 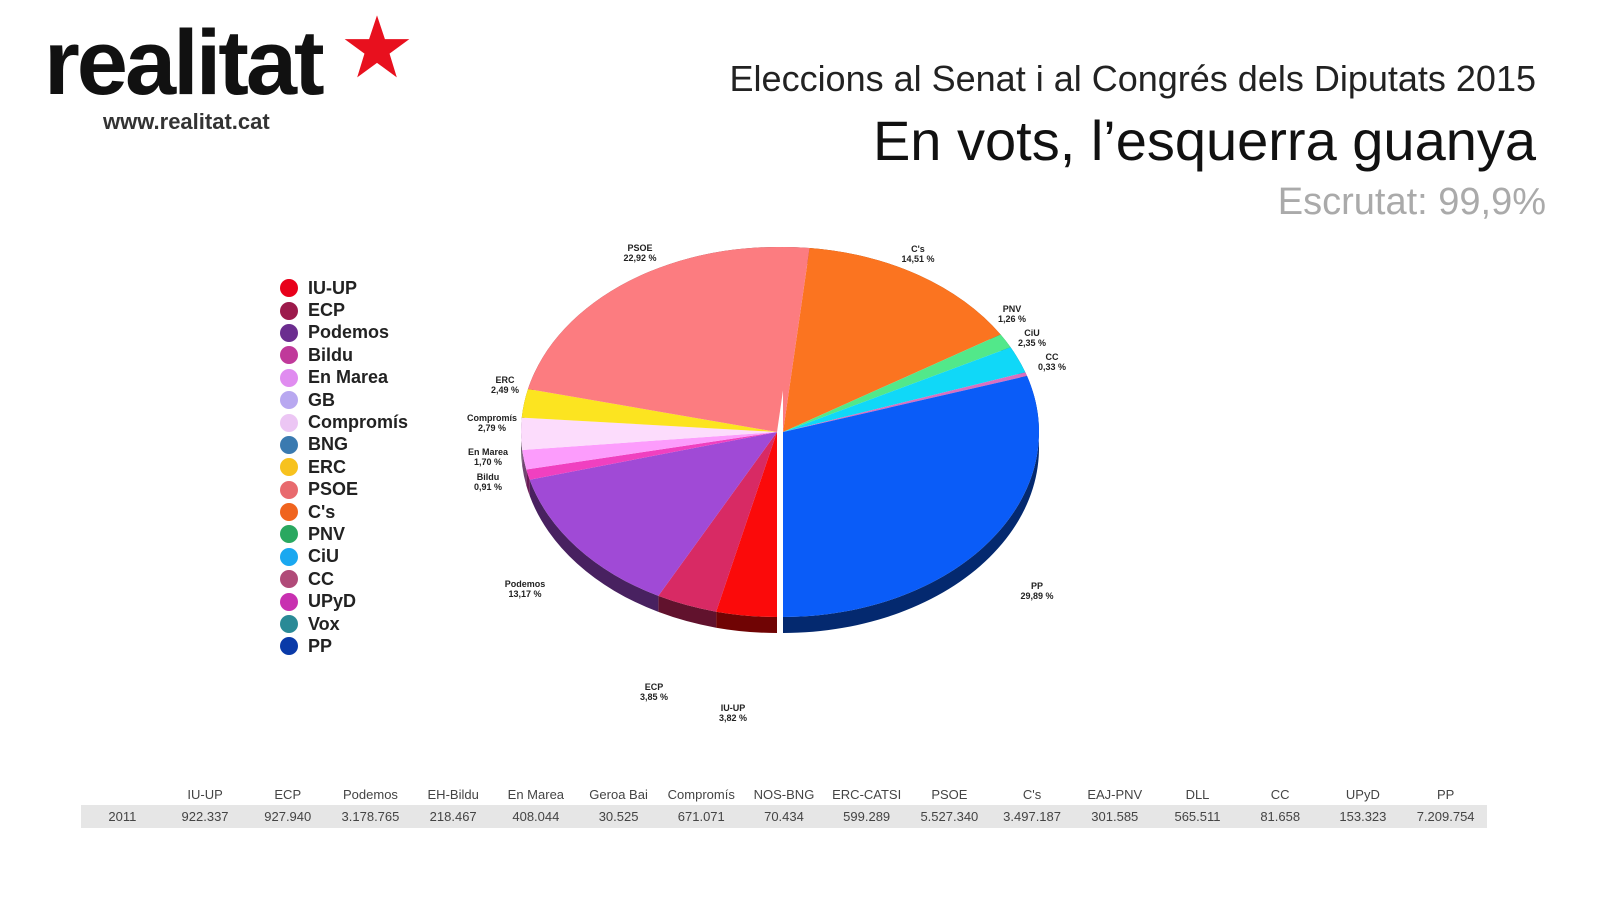 I want to click on legend-label: Bildu, so click(x=330, y=354).